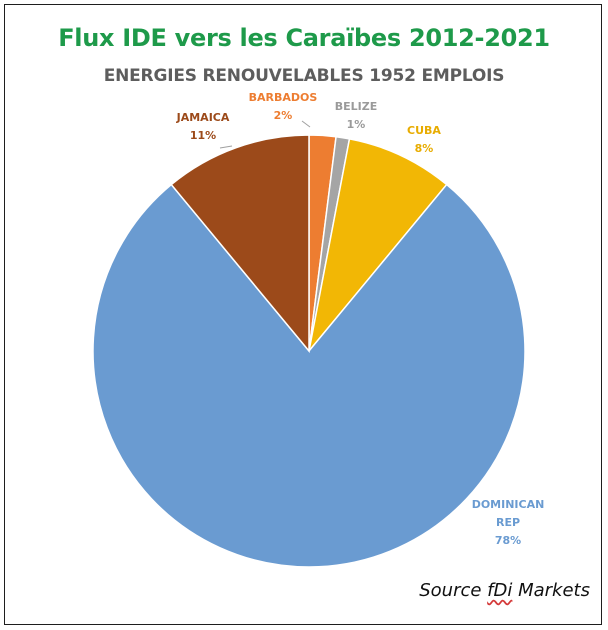 This screenshot has width=608, height=630. I want to click on leader-line-jamaica, so click(226, 147).